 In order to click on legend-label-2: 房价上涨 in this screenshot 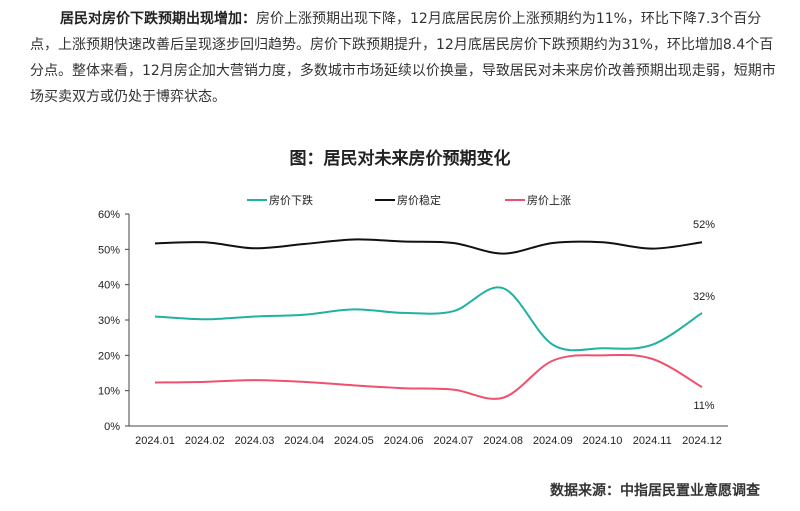, I will do `click(549, 200)`.